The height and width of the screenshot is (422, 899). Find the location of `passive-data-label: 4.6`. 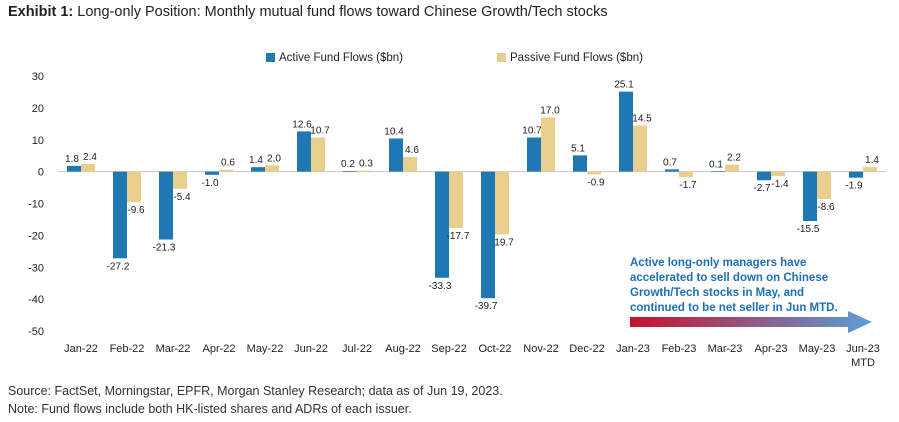

passive-data-label: 4.6 is located at coordinates (412, 150).